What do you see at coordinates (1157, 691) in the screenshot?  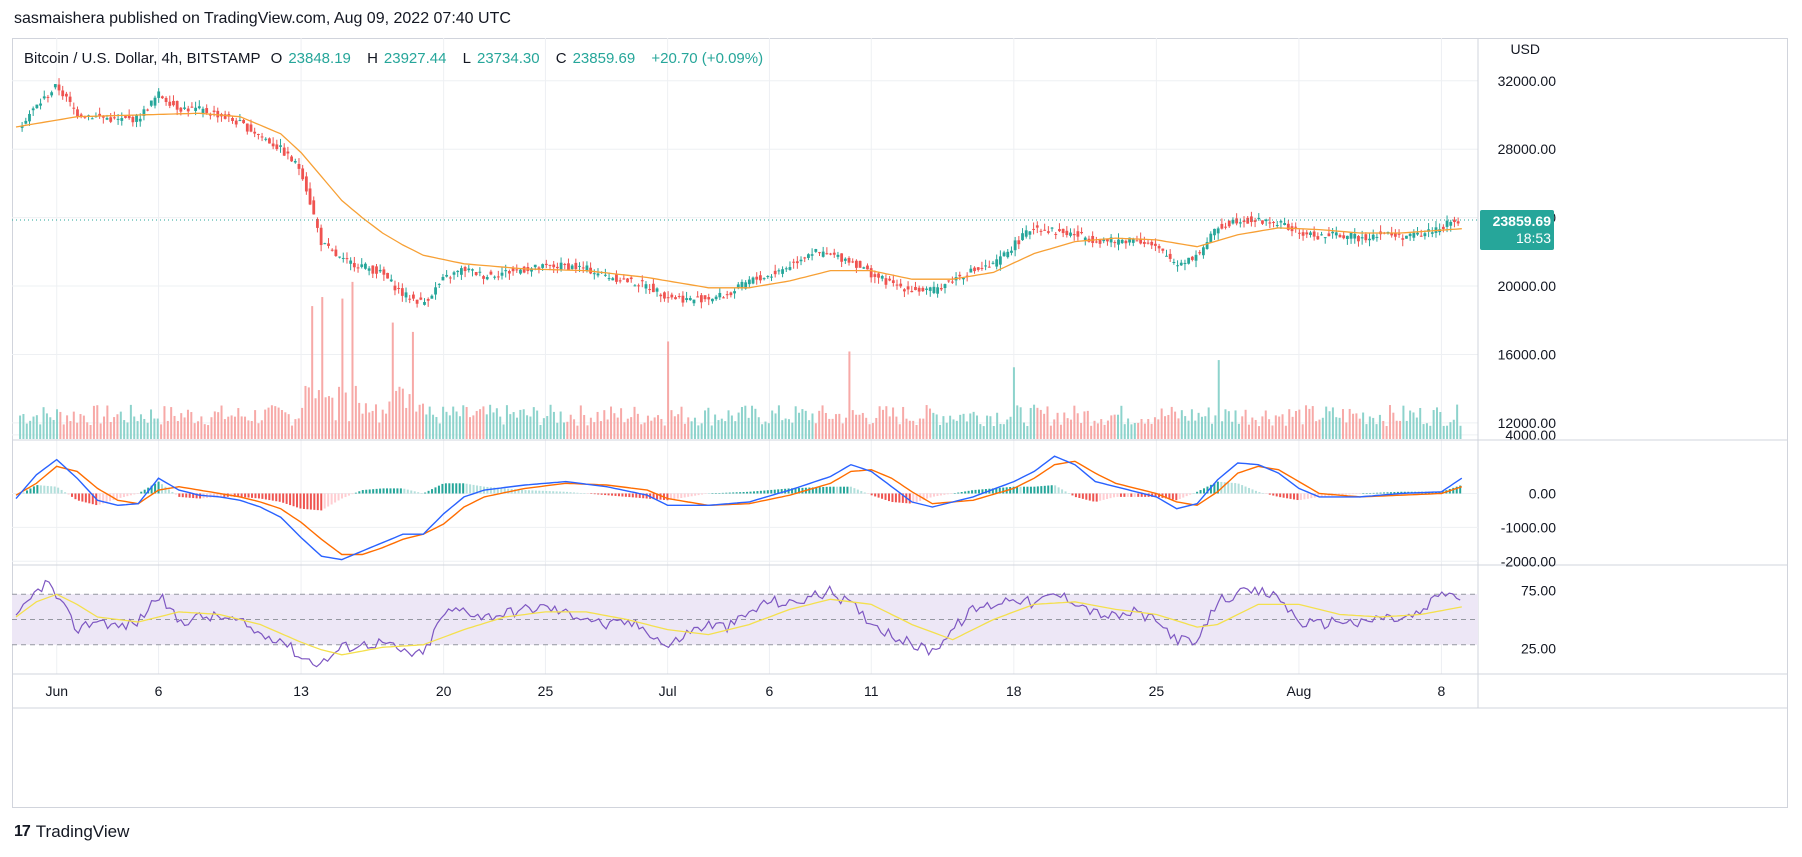 I see `time-axis-tick-label: 25` at bounding box center [1157, 691].